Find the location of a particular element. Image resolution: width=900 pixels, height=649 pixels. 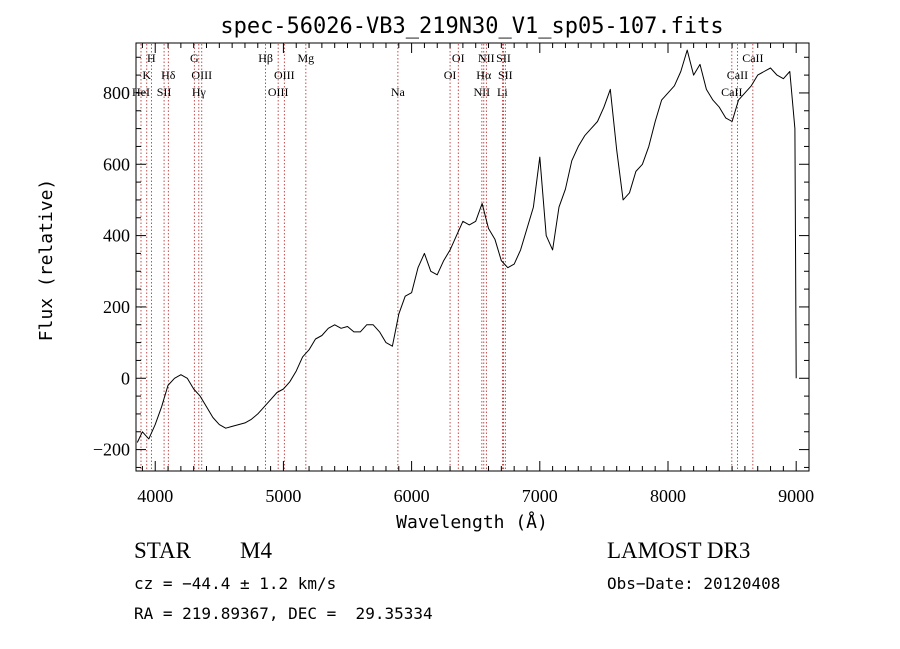

line-label-1: K is located at coordinates (146, 75).